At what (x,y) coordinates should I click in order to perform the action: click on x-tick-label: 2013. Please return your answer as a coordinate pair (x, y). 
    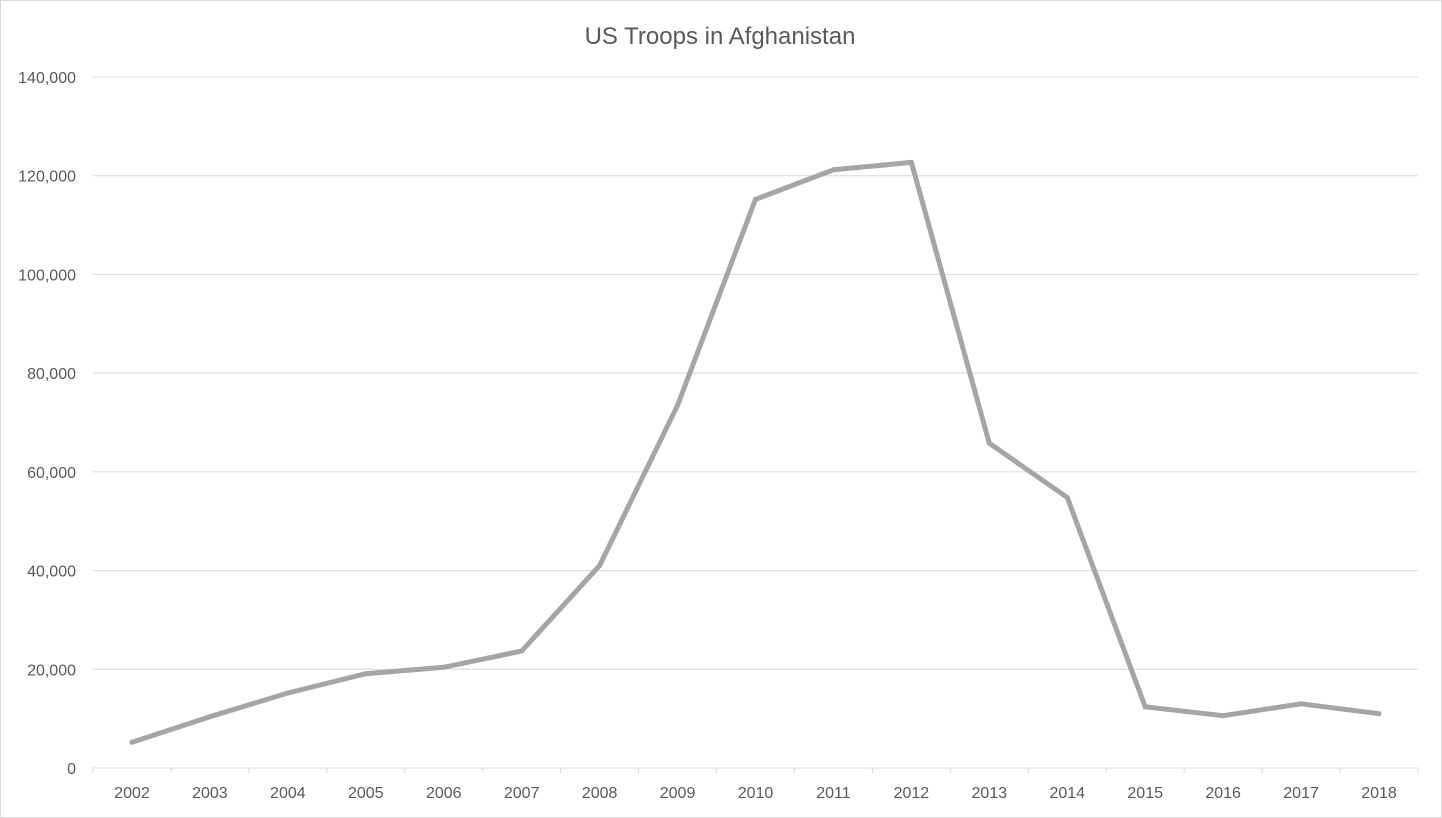
    Looking at the image, I should click on (990, 793).